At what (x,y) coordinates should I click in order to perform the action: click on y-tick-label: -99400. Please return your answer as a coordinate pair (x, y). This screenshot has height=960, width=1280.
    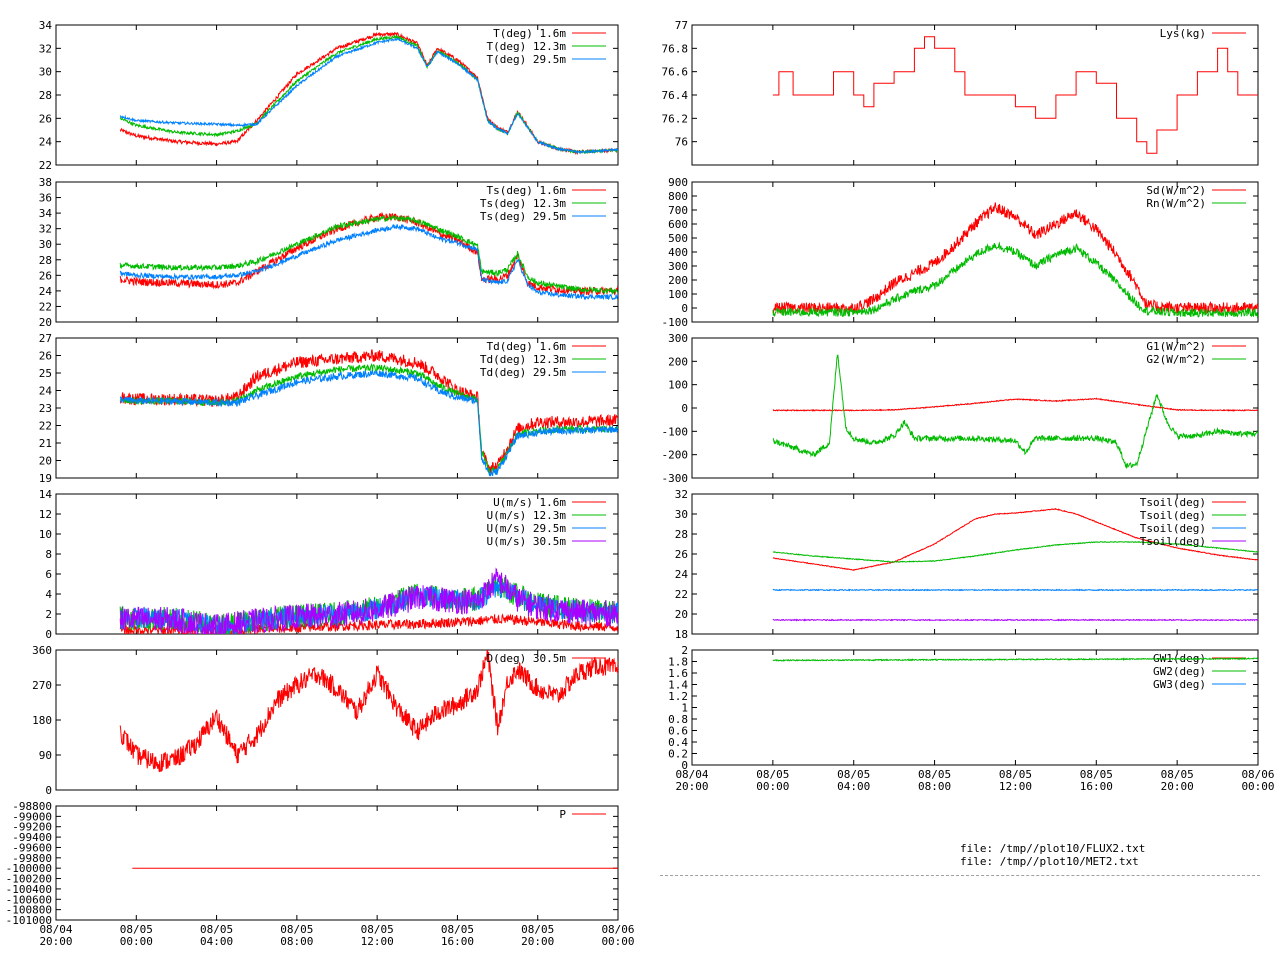
    Looking at the image, I should click on (32, 837).